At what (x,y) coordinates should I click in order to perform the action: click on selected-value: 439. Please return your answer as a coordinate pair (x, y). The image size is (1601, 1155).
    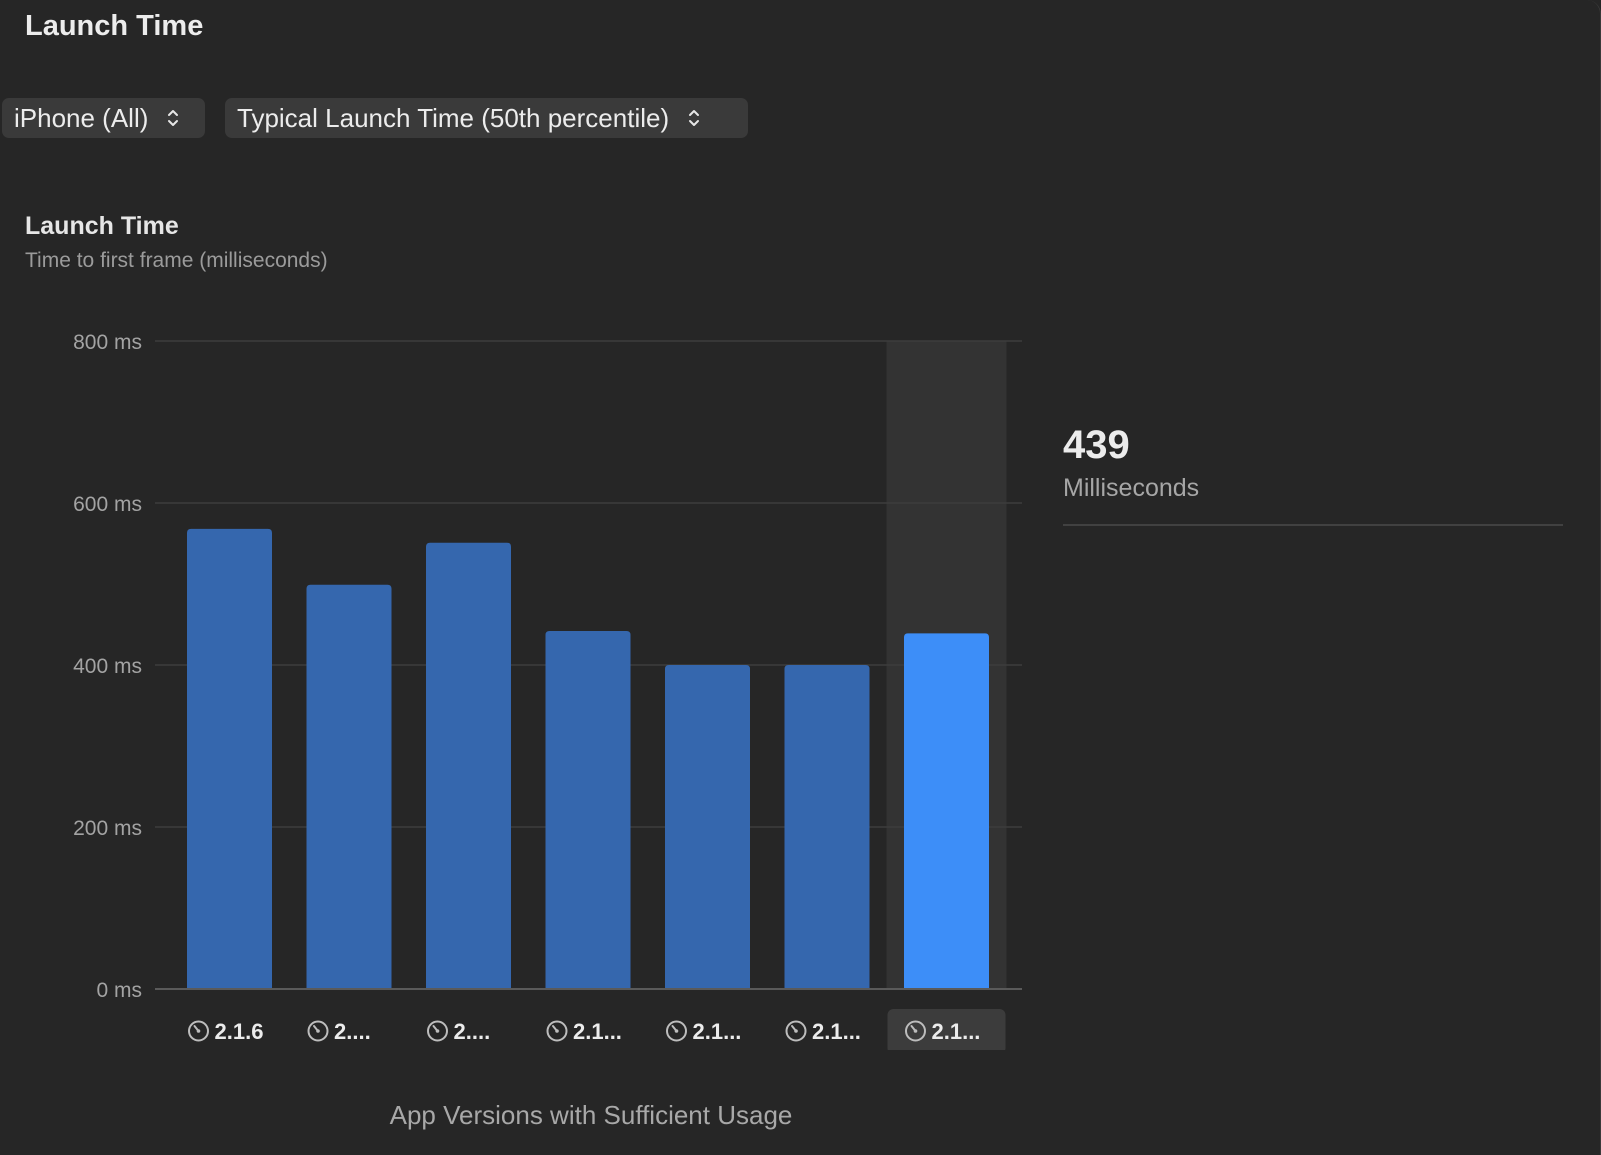
    Looking at the image, I should click on (1096, 445).